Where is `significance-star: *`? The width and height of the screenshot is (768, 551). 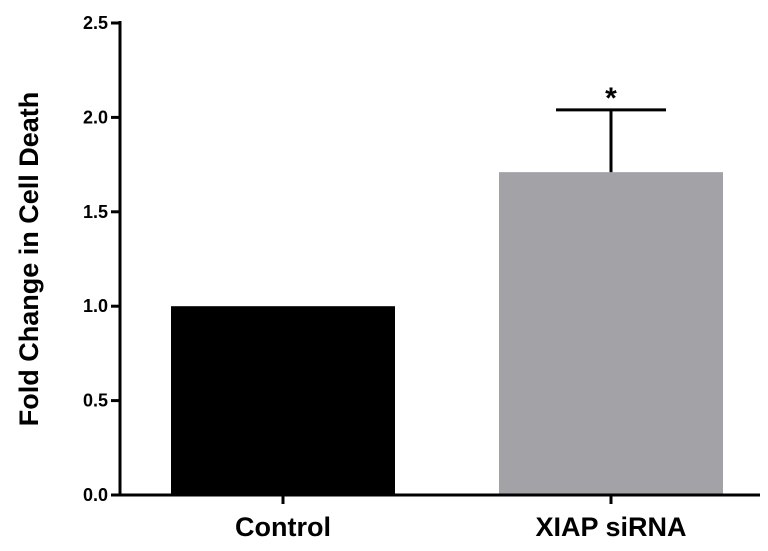
significance-star: * is located at coordinates (611, 98).